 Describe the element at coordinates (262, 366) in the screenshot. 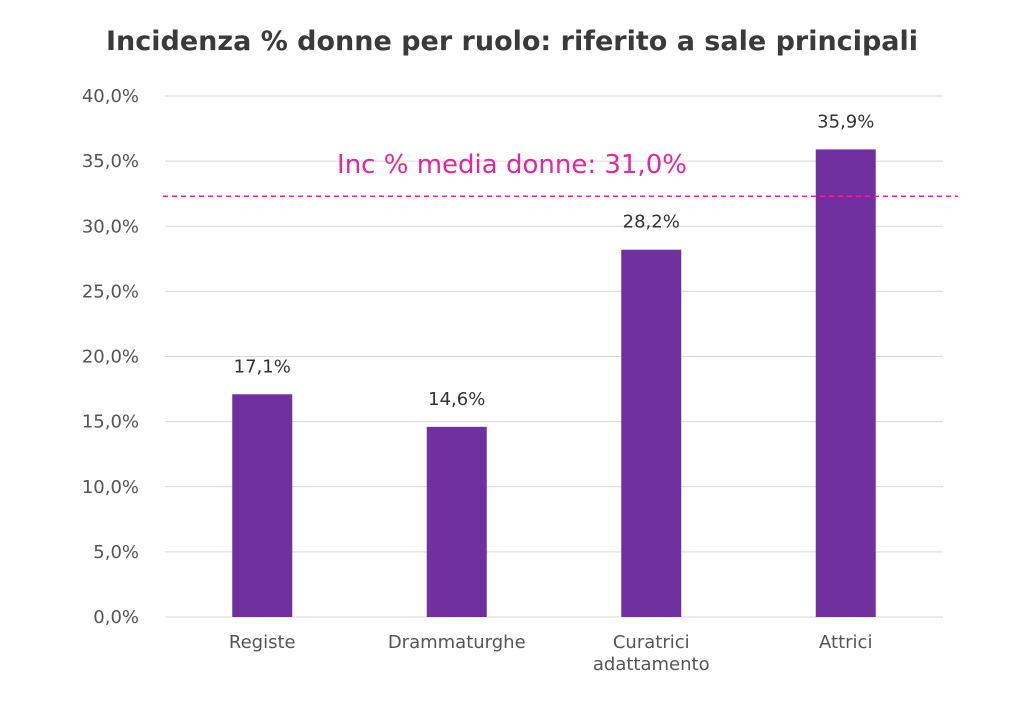

I see `data-label: 17,1%` at that location.